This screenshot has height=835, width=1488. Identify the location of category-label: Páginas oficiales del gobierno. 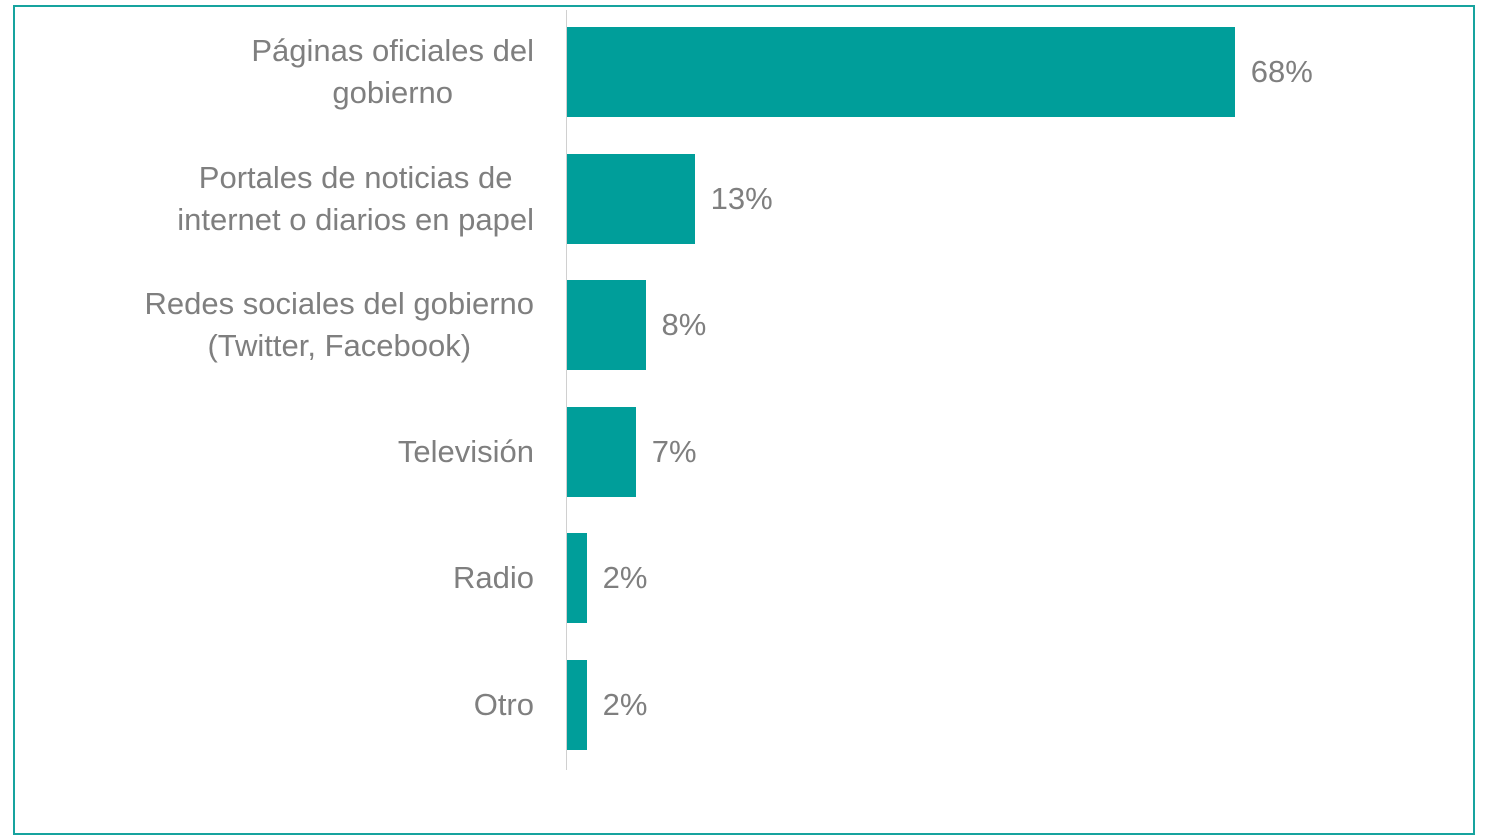
(392, 71).